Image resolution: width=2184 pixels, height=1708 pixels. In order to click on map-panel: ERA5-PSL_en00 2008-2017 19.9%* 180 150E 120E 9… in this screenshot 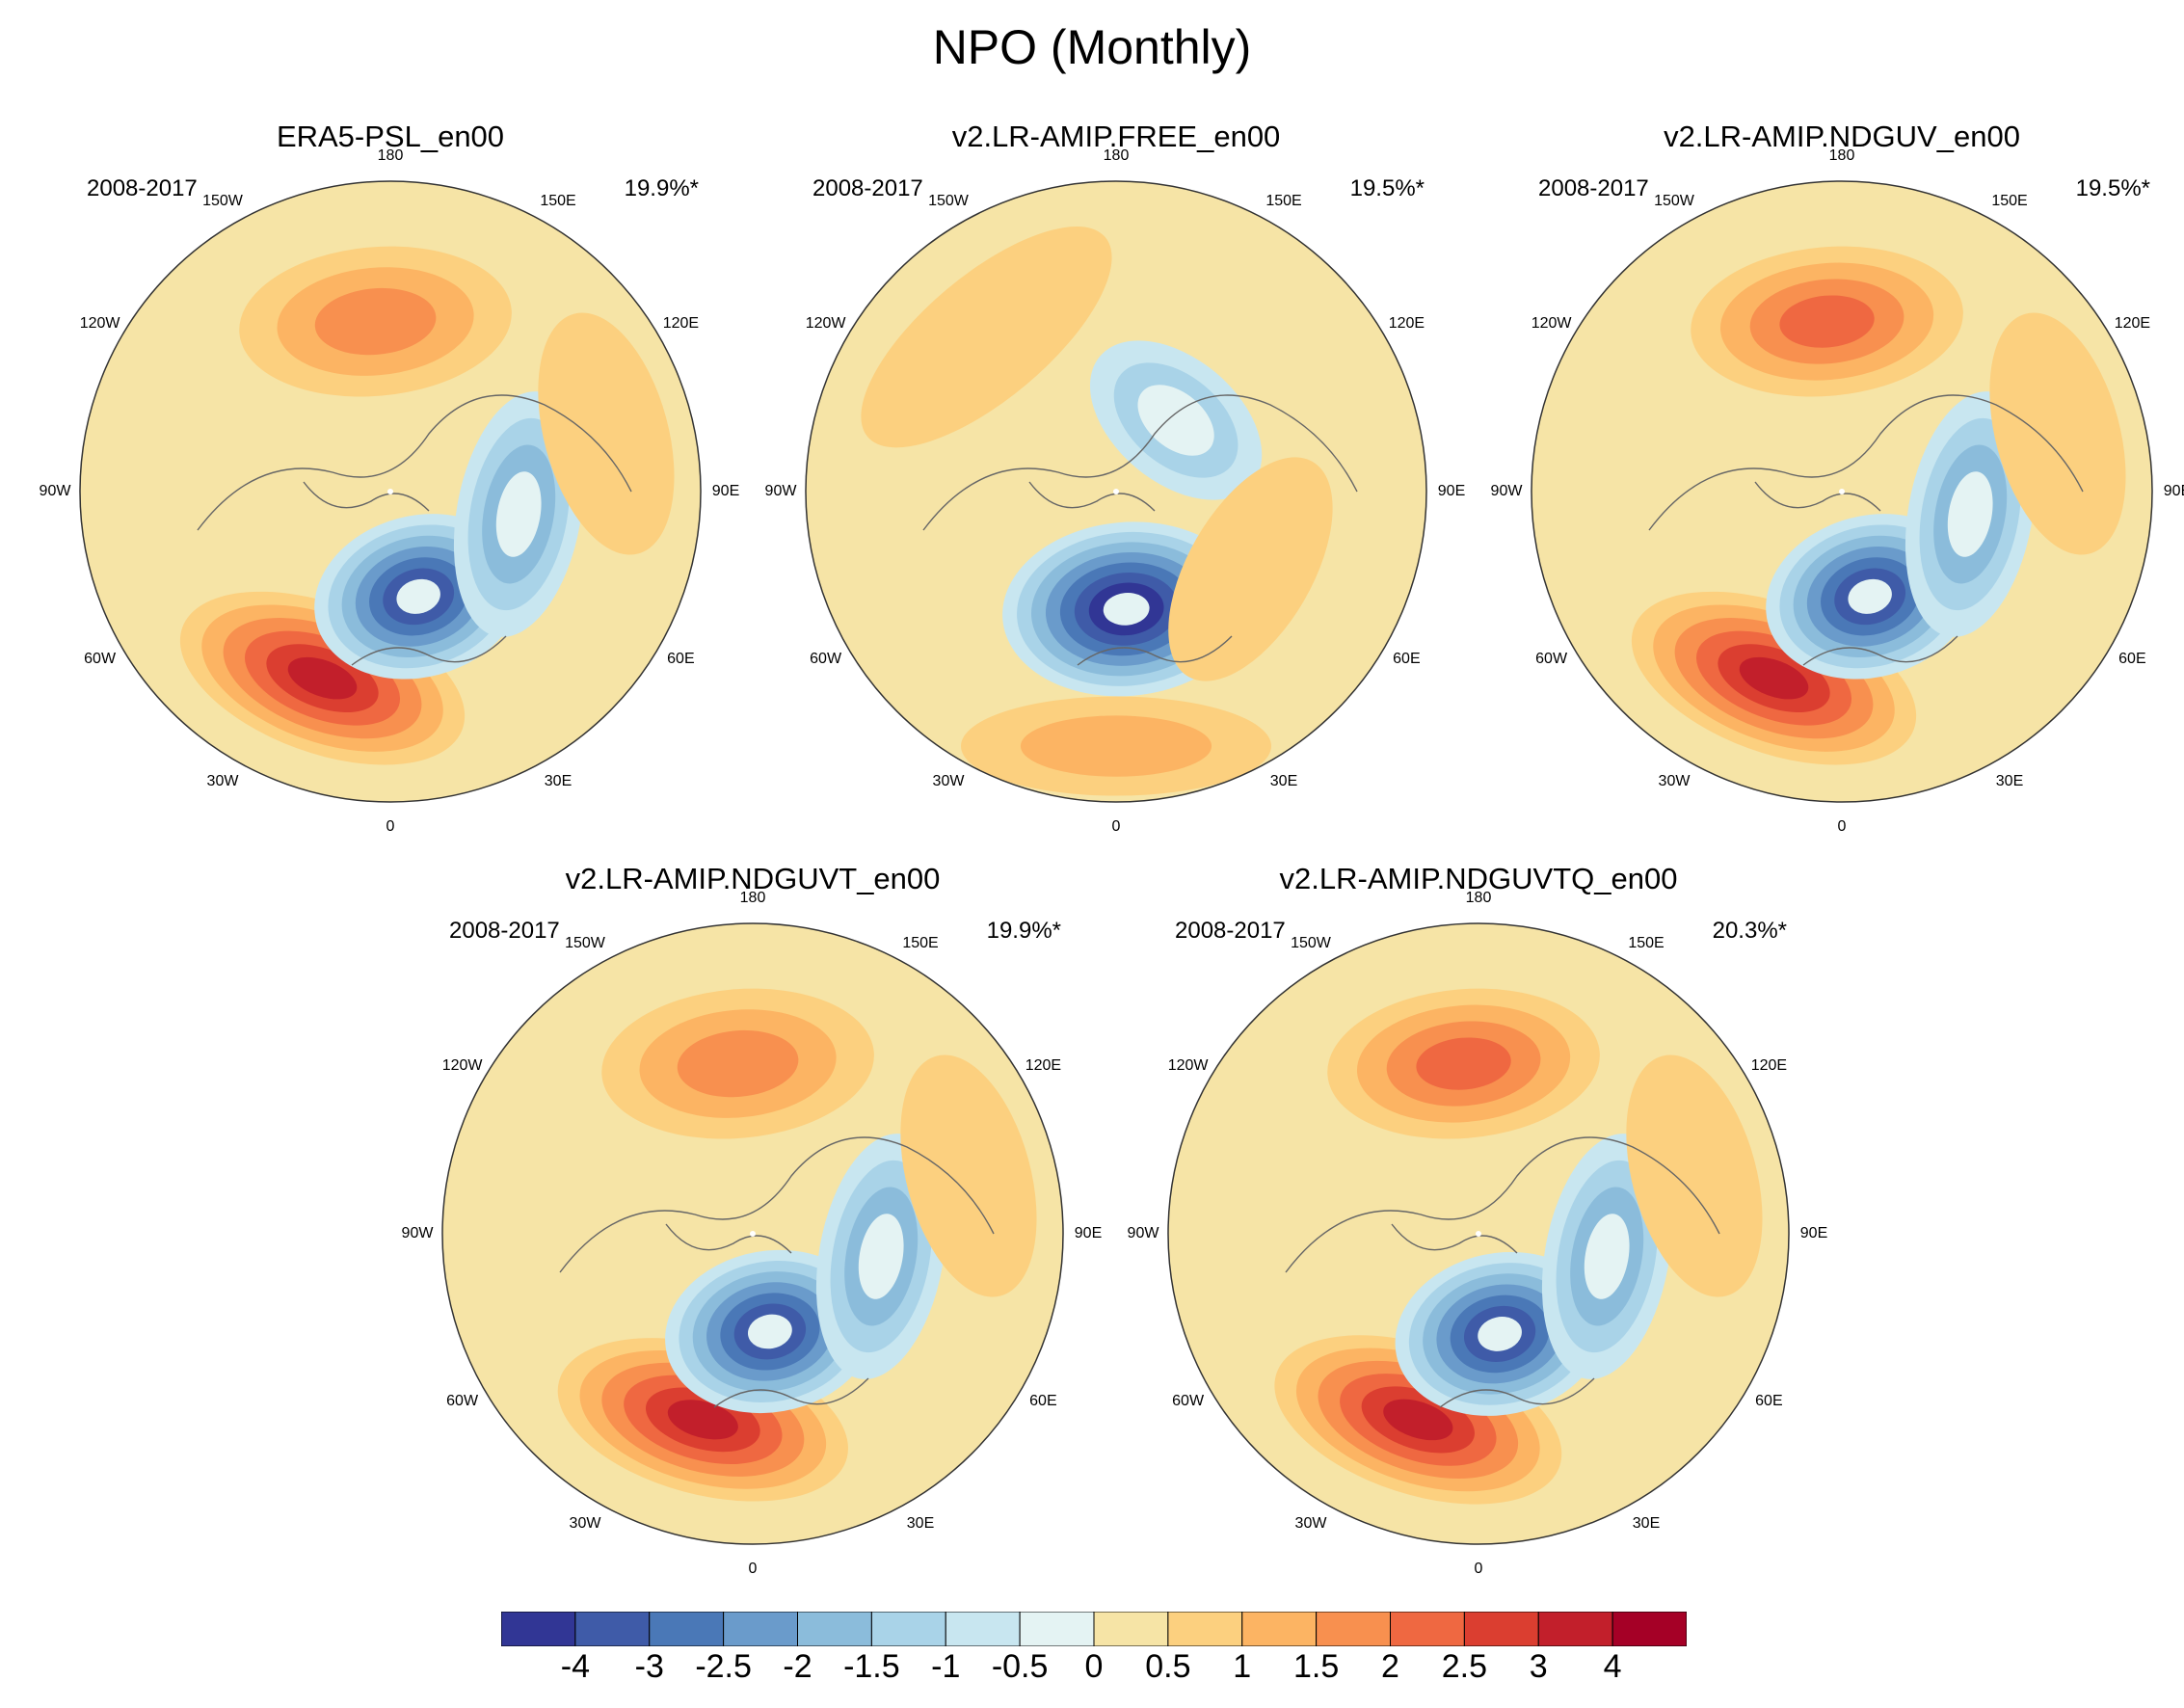, I will do `click(390, 486)`.